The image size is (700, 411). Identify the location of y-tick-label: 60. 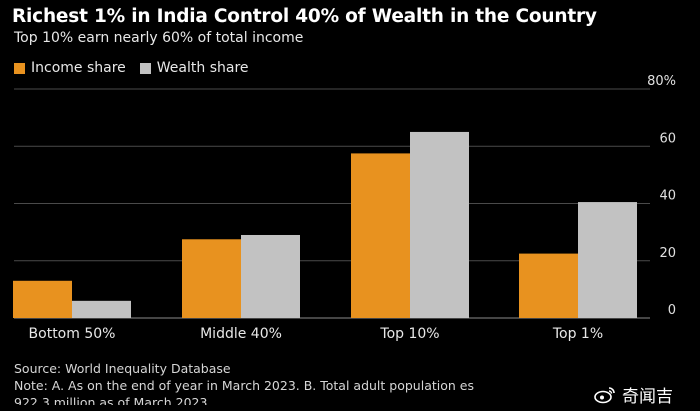
(667, 138).